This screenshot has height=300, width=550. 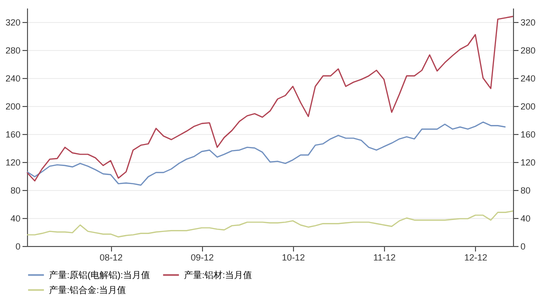 What do you see at coordinates (12, 163) in the screenshot?
I see `y-tick-label: 120` at bounding box center [12, 163].